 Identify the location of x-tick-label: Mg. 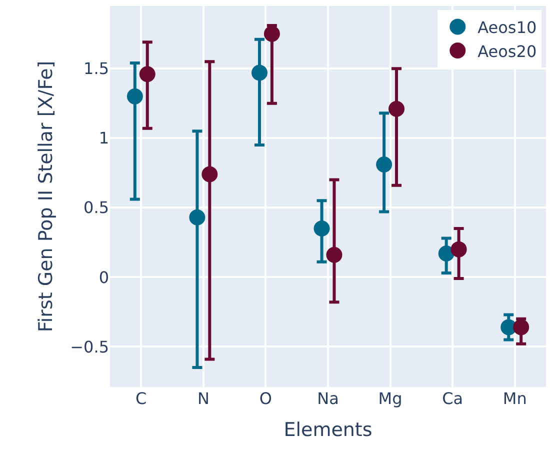
(390, 398).